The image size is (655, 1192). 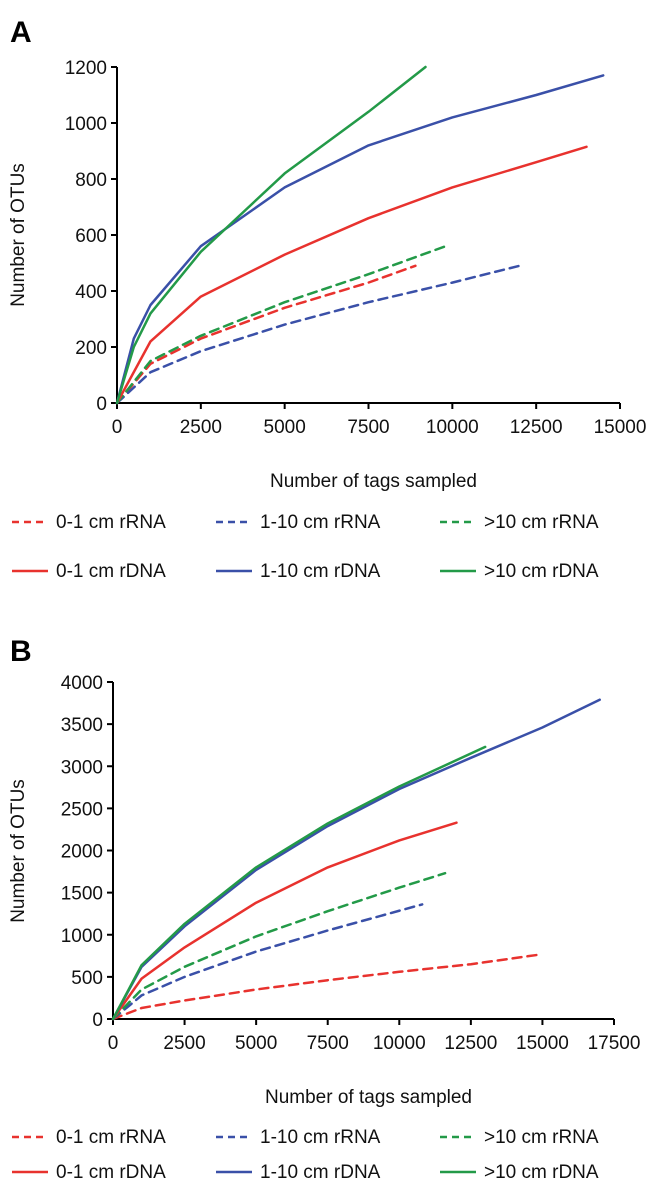 I want to click on panel-label: A, so click(x=21, y=32).